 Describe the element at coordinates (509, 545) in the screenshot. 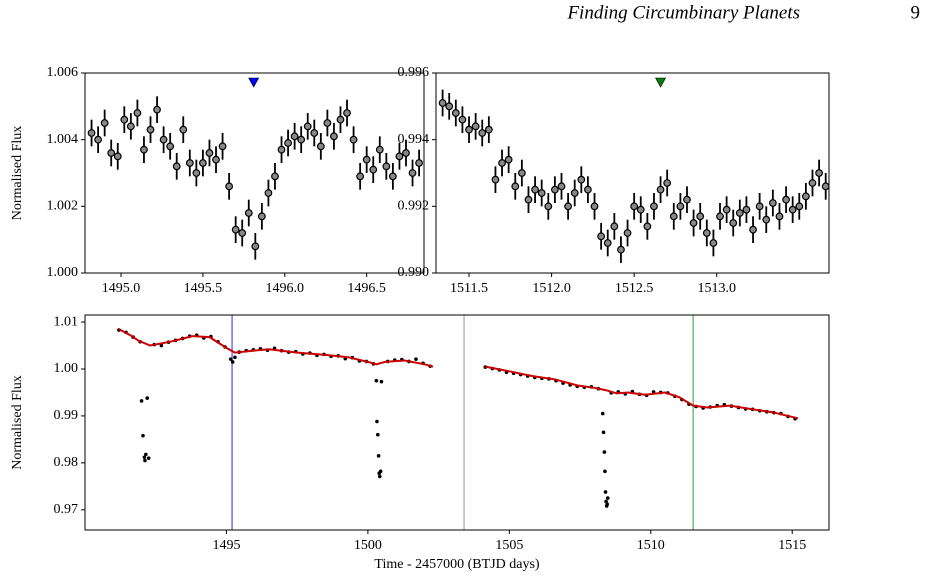

I see `x-tick-label: 1505` at that location.